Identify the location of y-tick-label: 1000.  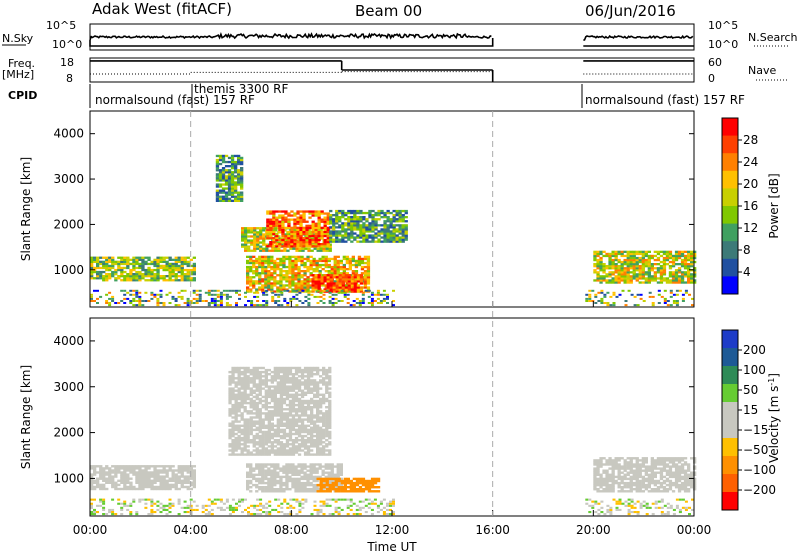
(68, 270).